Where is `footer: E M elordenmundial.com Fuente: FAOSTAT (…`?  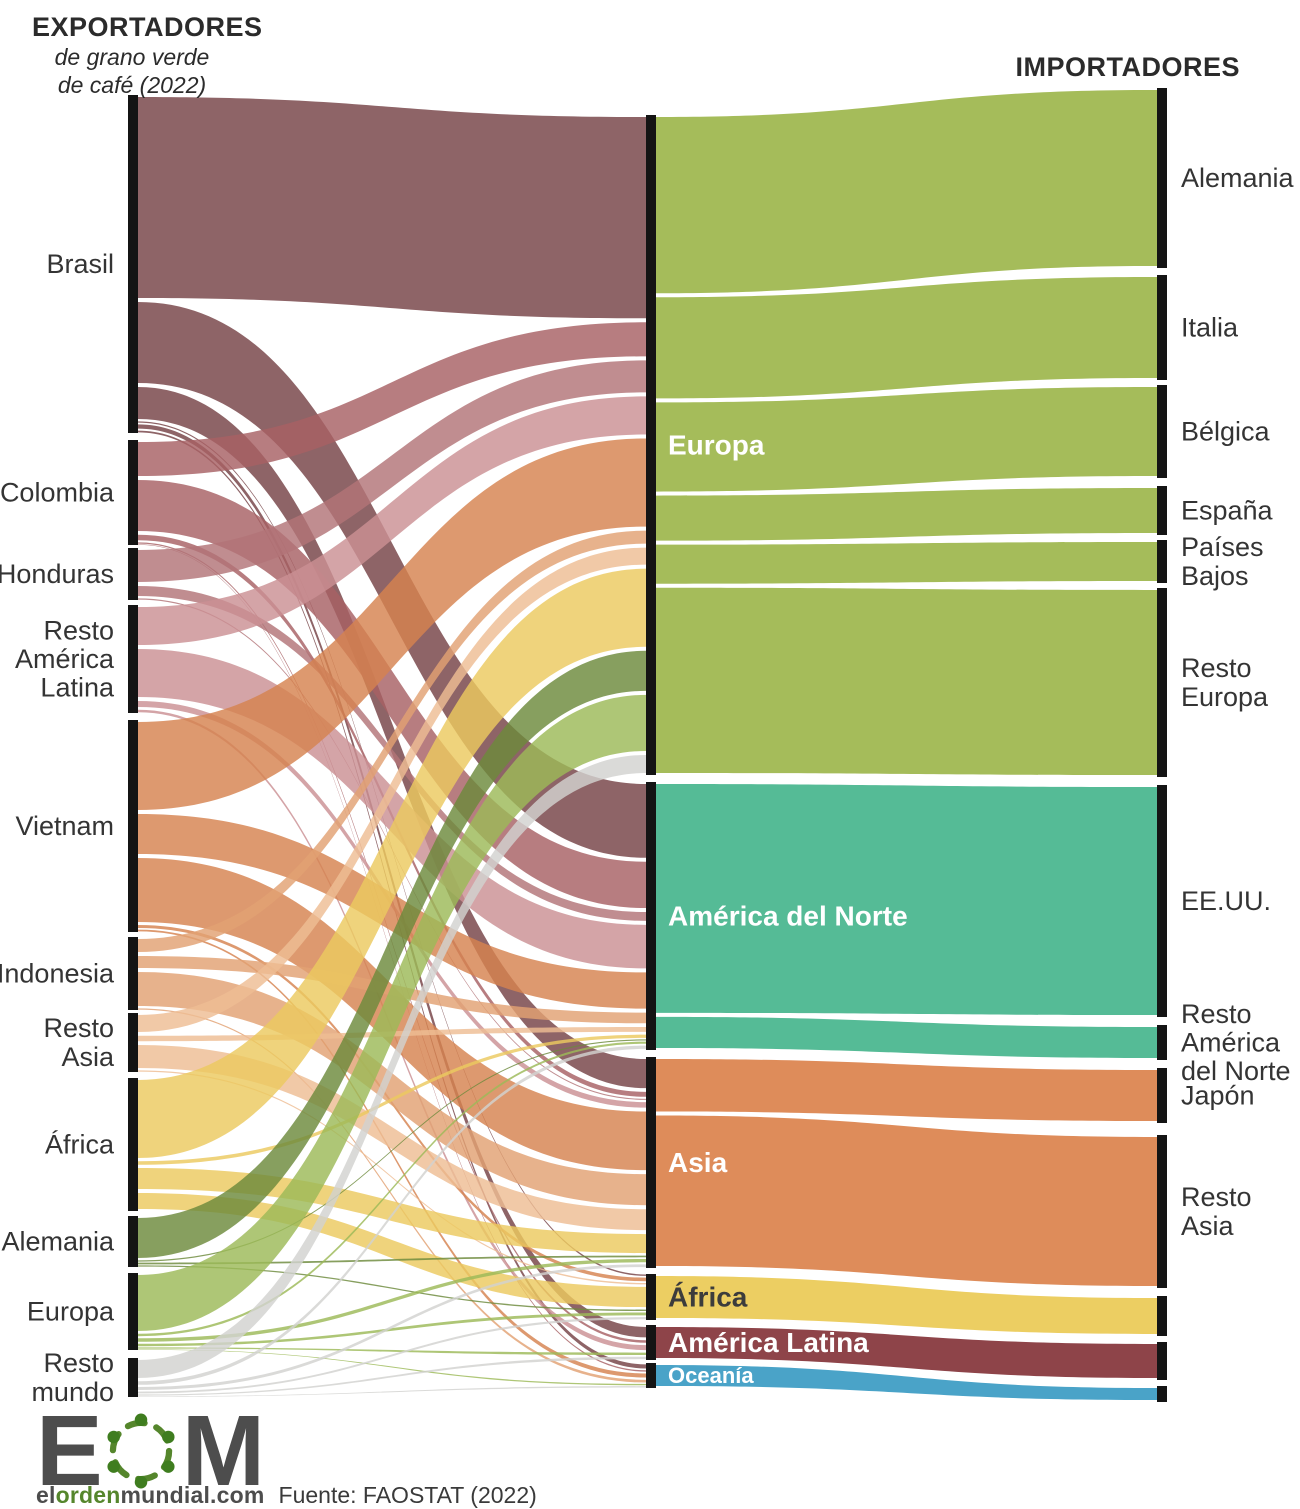
footer: E M elordenmundial.com Fuente: FAOSTAT (… is located at coordinates (286, 1452).